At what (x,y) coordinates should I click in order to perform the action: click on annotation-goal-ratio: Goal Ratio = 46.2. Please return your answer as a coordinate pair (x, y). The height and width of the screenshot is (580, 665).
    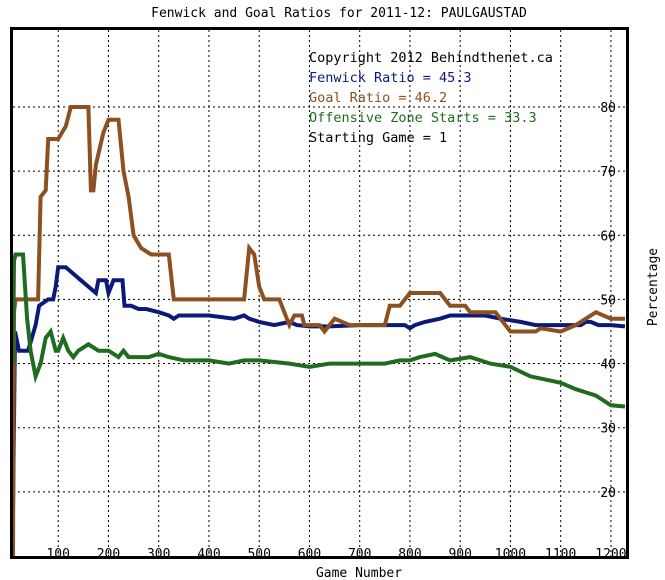
    Looking at the image, I should click on (378, 98).